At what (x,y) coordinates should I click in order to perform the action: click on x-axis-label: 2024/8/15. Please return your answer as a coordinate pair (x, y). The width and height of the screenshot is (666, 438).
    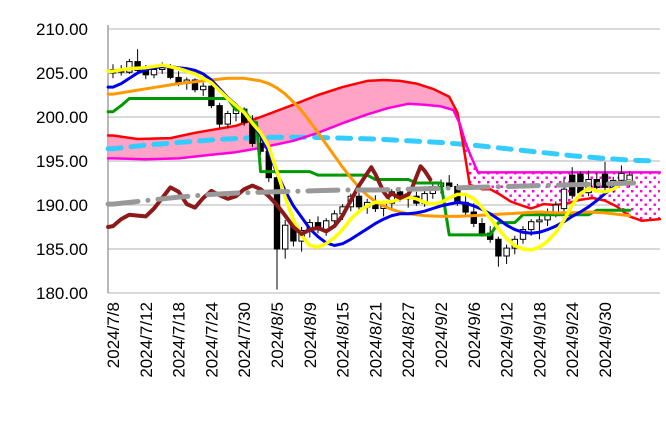
    Looking at the image, I should click on (343, 340).